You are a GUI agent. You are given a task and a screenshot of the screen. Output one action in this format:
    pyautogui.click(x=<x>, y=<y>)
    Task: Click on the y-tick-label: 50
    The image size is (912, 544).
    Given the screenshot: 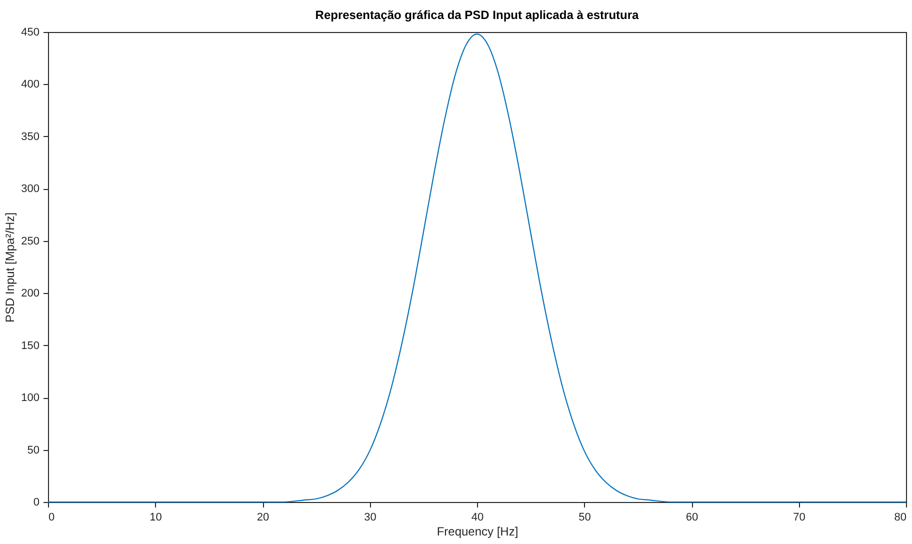 What is the action you would take?
    pyautogui.click(x=33, y=450)
    